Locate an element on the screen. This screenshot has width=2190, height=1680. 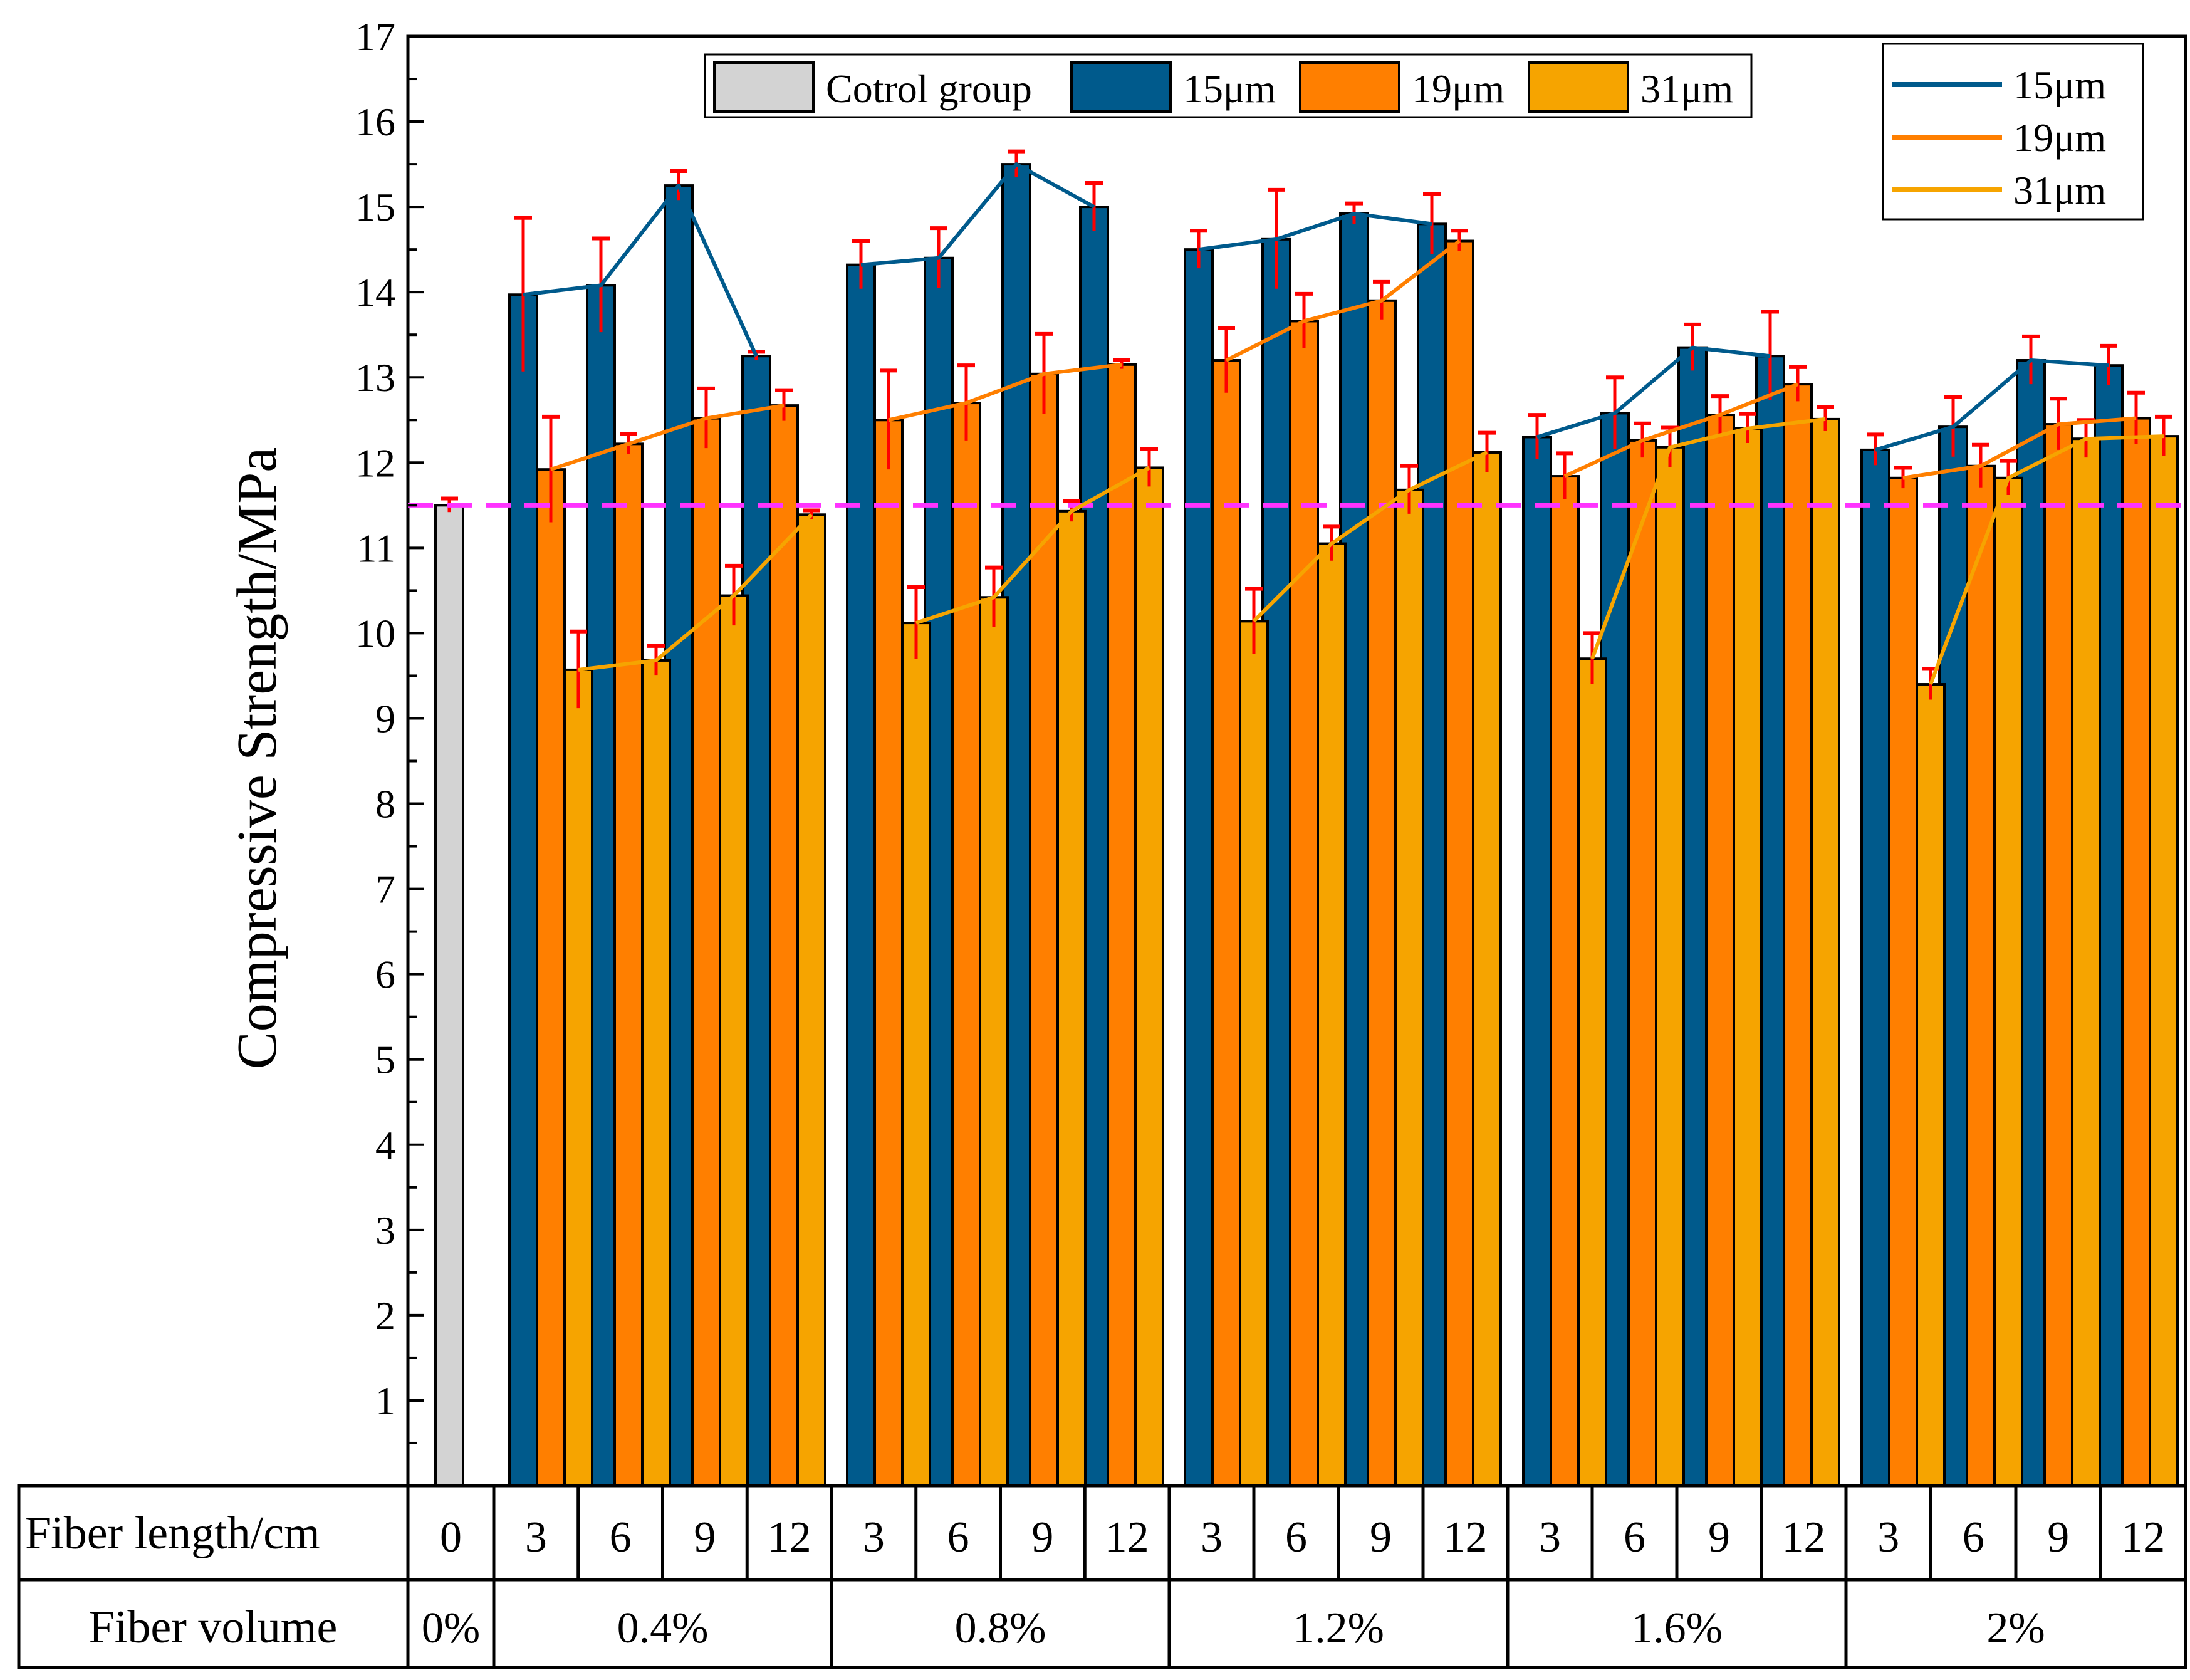
bar-31μm-0.4%-6 is located at coordinates (656, 1073).